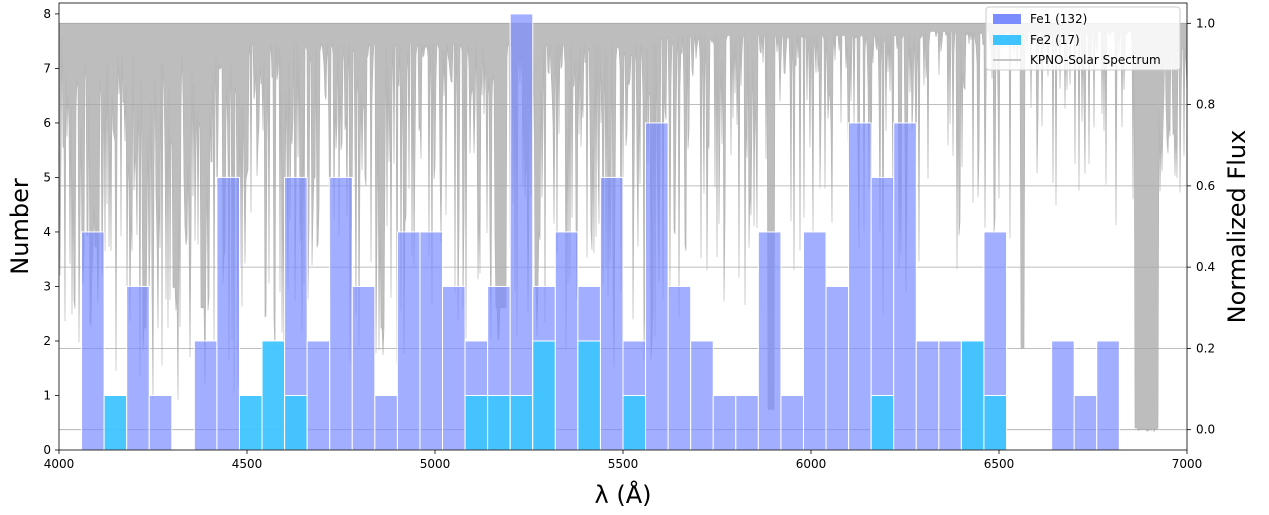 Image resolution: width=1269 pixels, height=515 pixels. What do you see at coordinates (47, 232) in the screenshot?
I see `y-tick-label: 4` at bounding box center [47, 232].